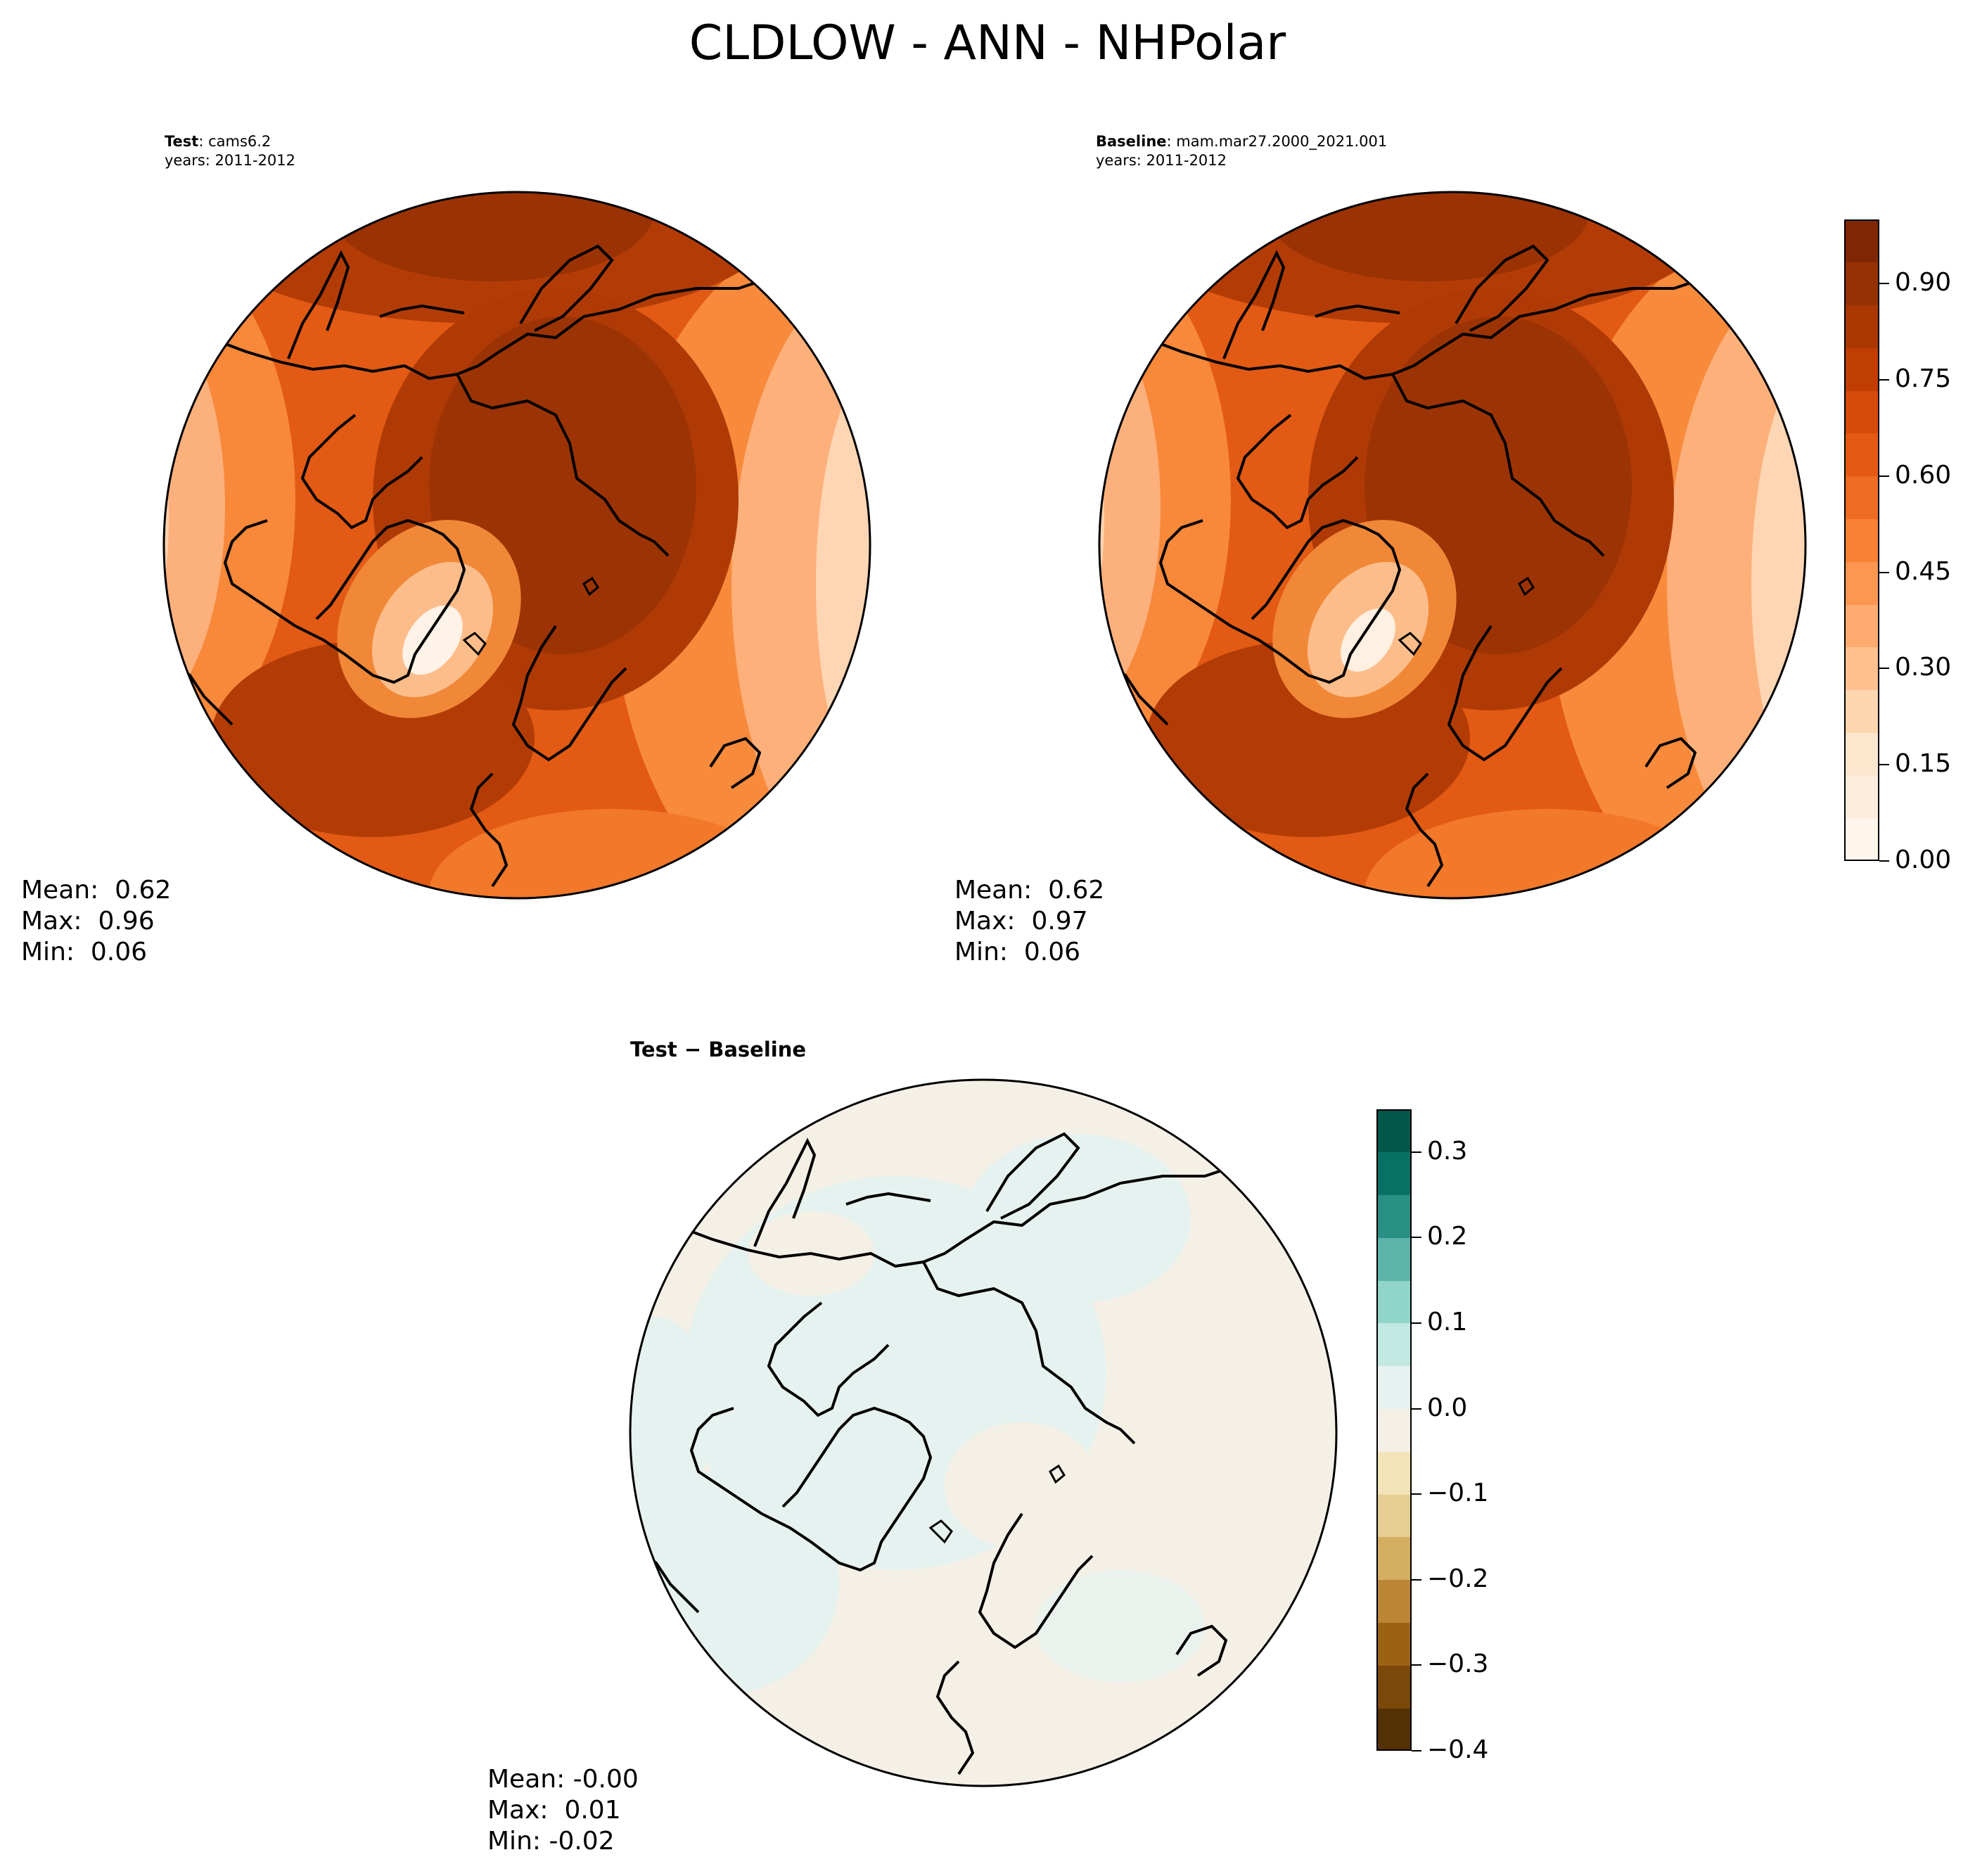 Image resolution: width=1975 pixels, height=1876 pixels. What do you see at coordinates (1017, 952) in the screenshot?
I see `baseline-min: Min: 0.06` at bounding box center [1017, 952].